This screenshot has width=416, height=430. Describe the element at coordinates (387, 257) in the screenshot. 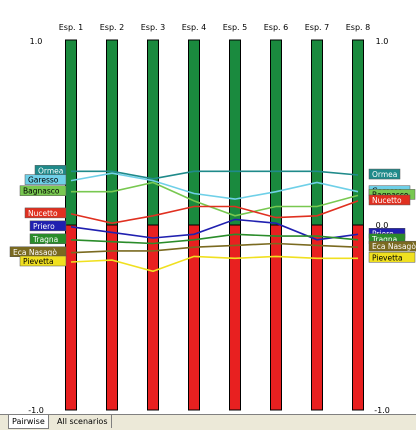

I see `legend-right-text: Pievetta` at that location.